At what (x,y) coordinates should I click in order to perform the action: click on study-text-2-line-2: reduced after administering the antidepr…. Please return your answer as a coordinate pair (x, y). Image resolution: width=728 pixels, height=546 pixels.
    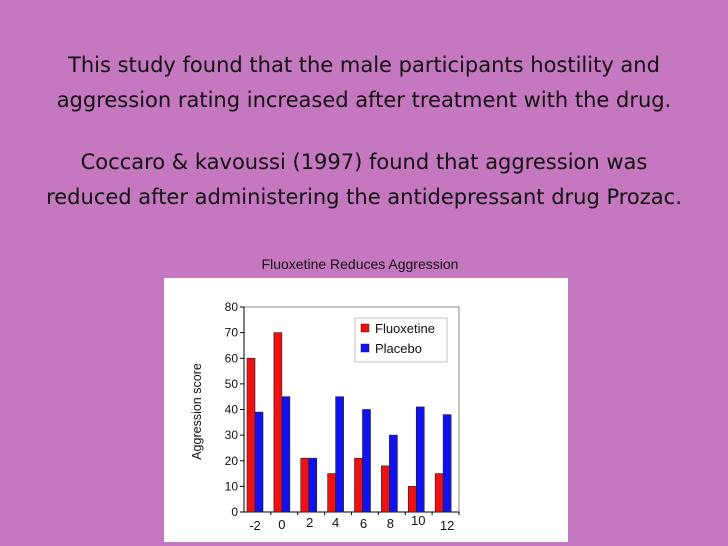
    Looking at the image, I should click on (364, 197).